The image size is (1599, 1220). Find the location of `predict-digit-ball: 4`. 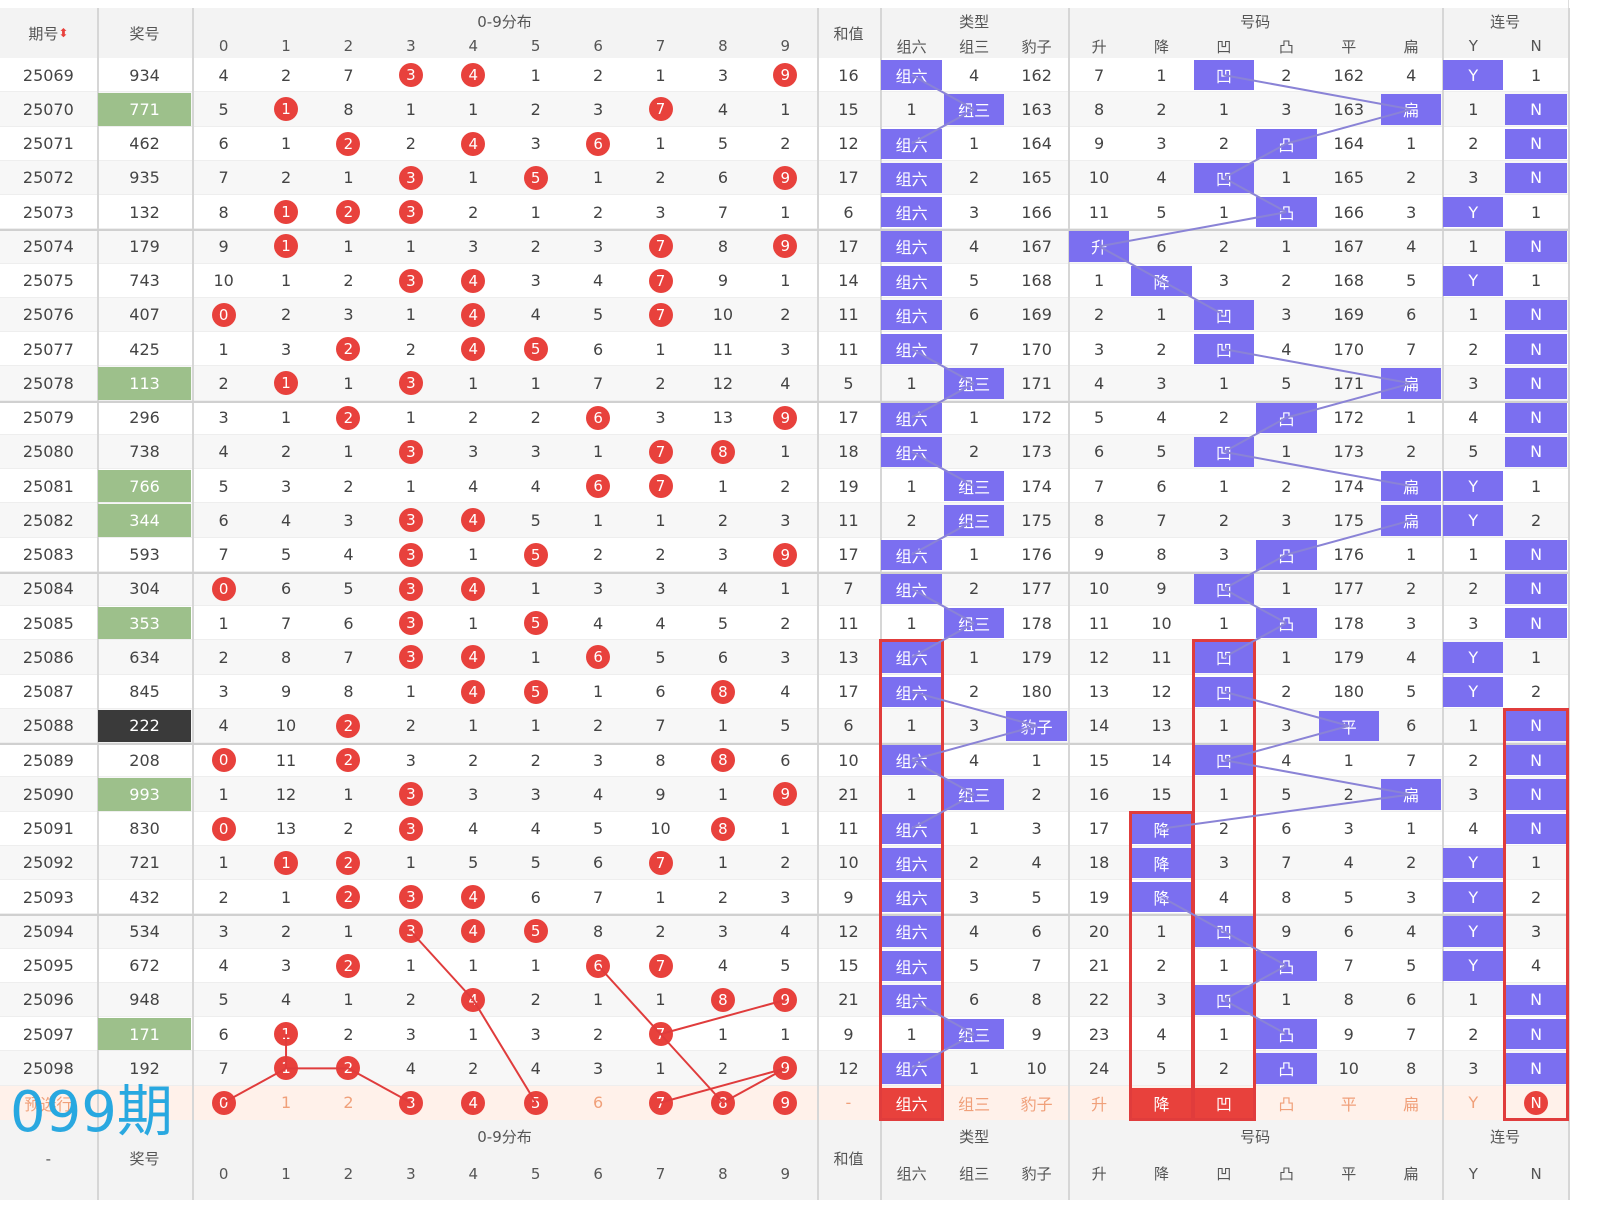

predict-digit-ball: 4 is located at coordinates (473, 1102).